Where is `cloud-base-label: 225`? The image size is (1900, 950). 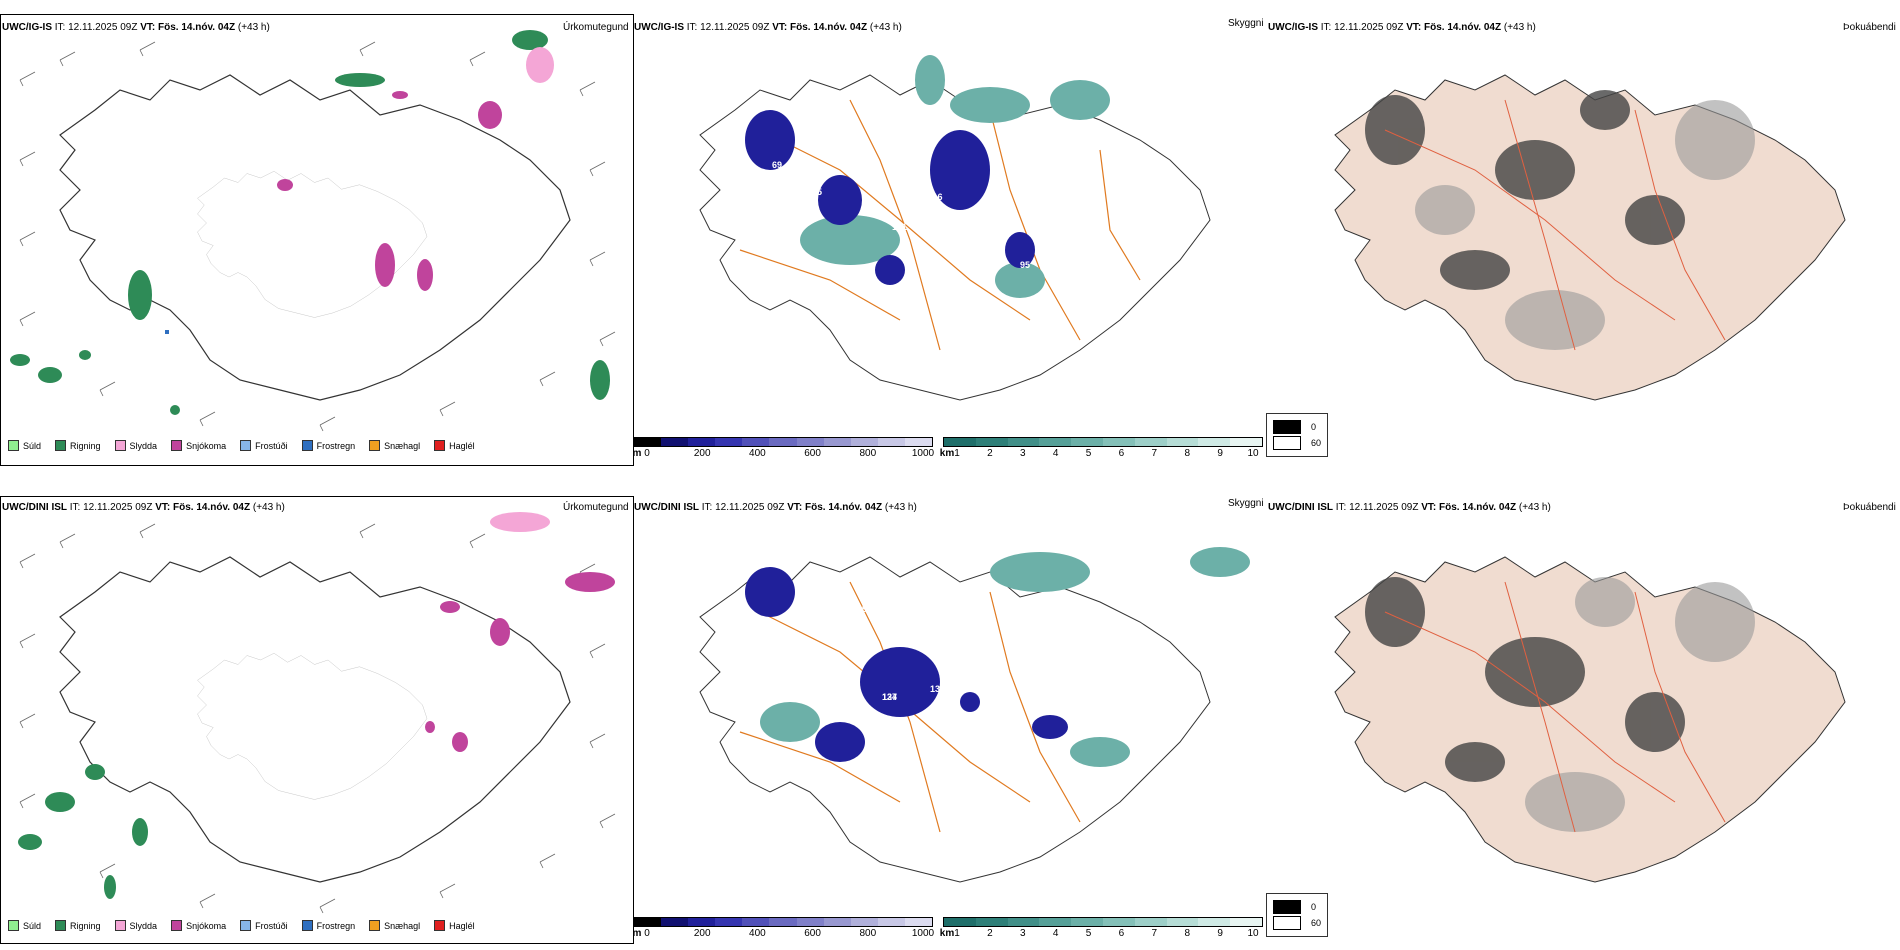 cloud-base-label: 225 is located at coordinates (879, 723).